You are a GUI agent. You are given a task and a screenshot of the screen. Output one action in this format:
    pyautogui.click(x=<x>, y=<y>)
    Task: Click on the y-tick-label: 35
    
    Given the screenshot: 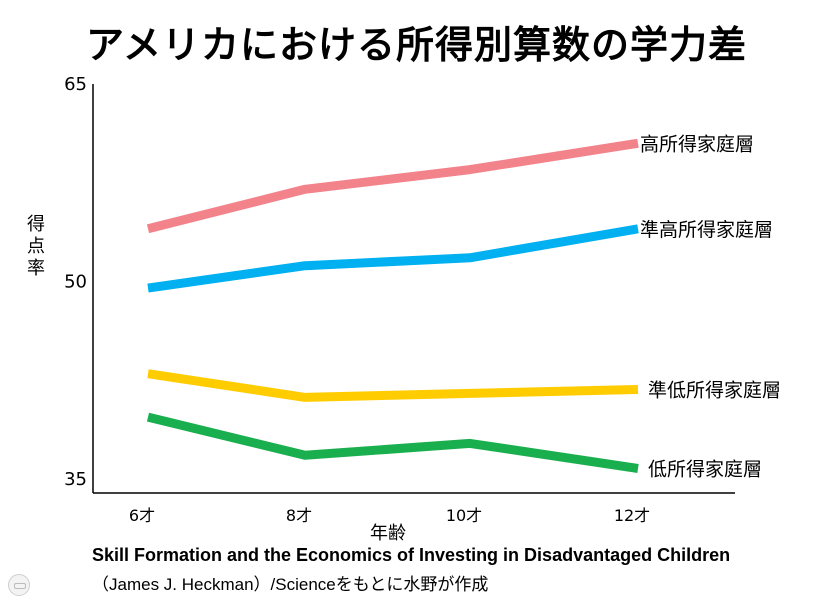 What is the action you would take?
    pyautogui.click(x=75, y=479)
    